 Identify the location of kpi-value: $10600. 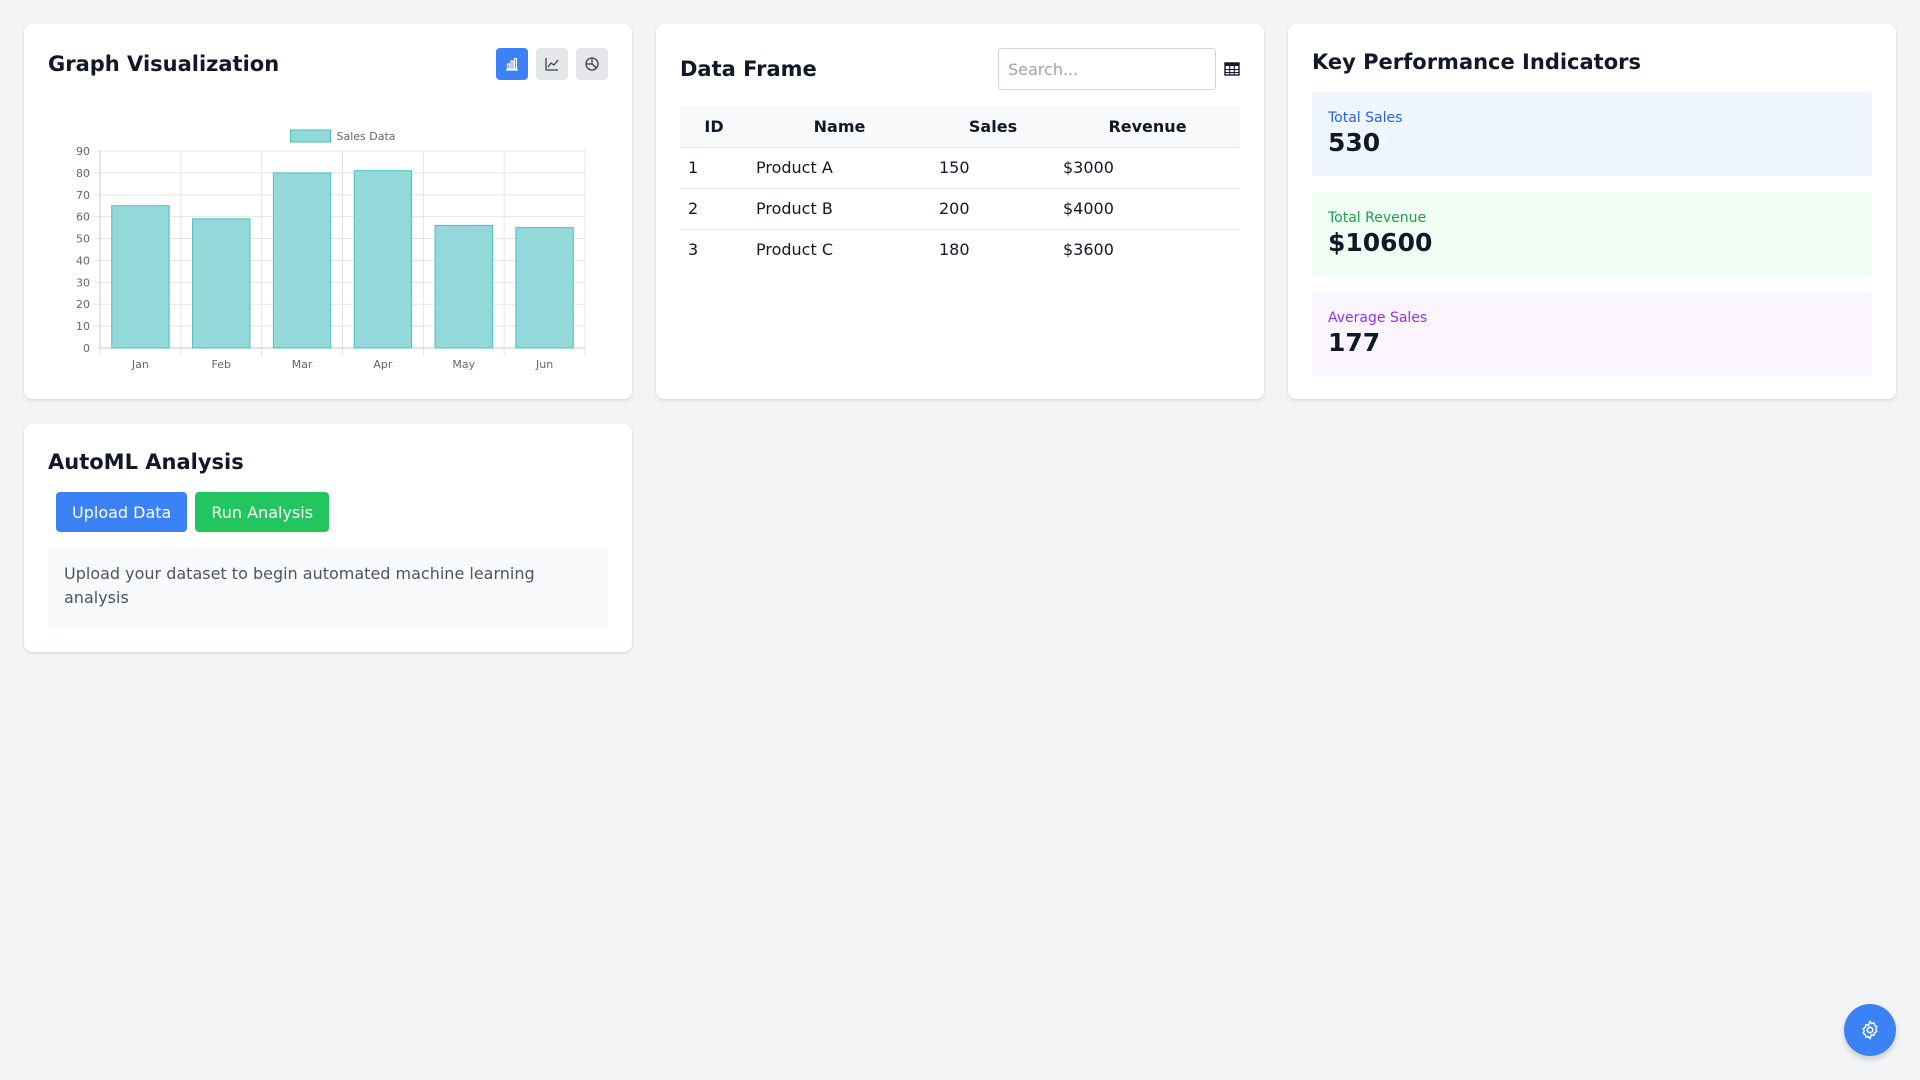
(1380, 242).